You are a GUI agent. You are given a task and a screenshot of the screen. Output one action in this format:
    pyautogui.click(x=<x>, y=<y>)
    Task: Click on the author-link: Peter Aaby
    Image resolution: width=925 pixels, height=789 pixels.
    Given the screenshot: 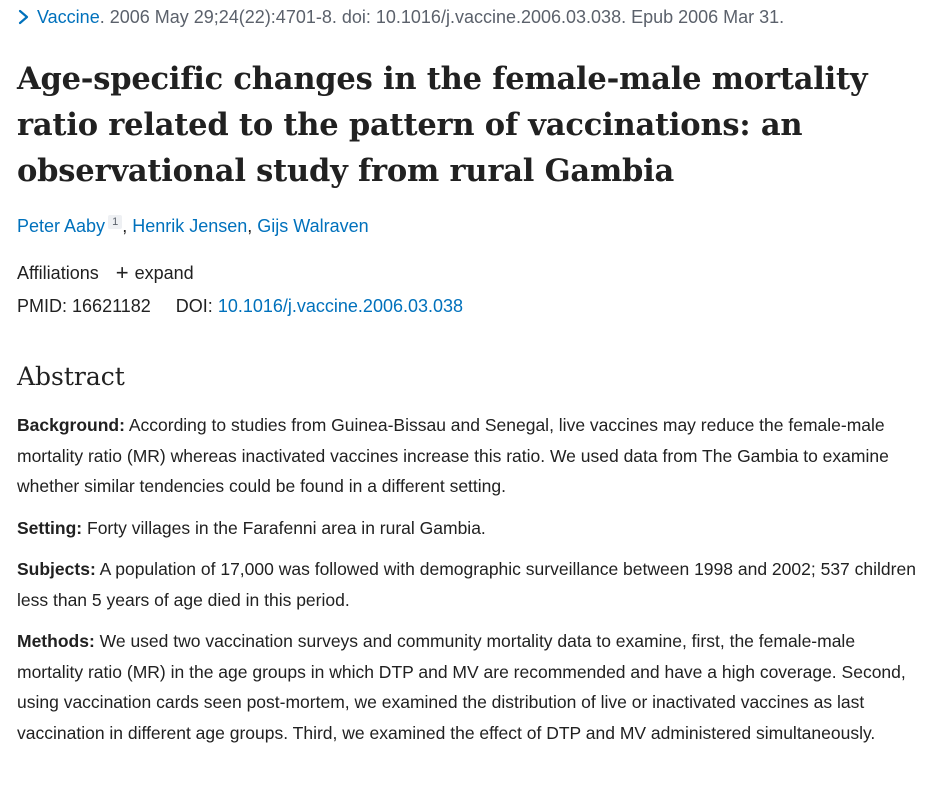 What is the action you would take?
    pyautogui.click(x=61, y=226)
    